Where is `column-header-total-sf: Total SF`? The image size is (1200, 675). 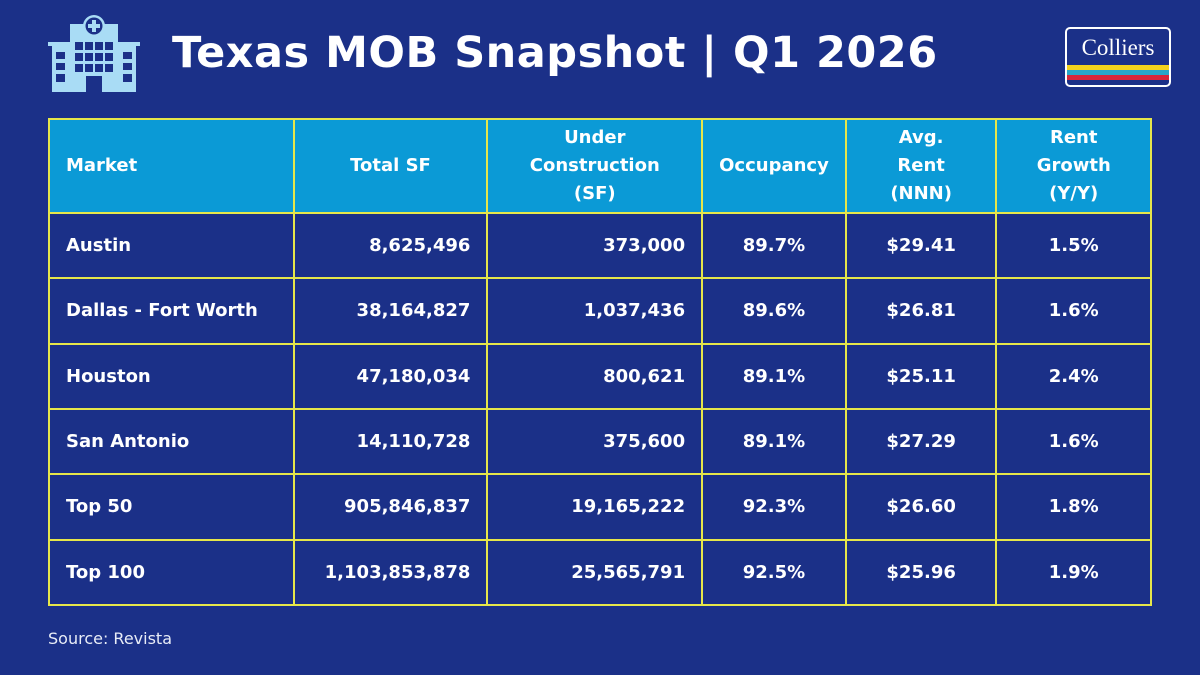 column-header-total-sf: Total SF is located at coordinates (390, 166).